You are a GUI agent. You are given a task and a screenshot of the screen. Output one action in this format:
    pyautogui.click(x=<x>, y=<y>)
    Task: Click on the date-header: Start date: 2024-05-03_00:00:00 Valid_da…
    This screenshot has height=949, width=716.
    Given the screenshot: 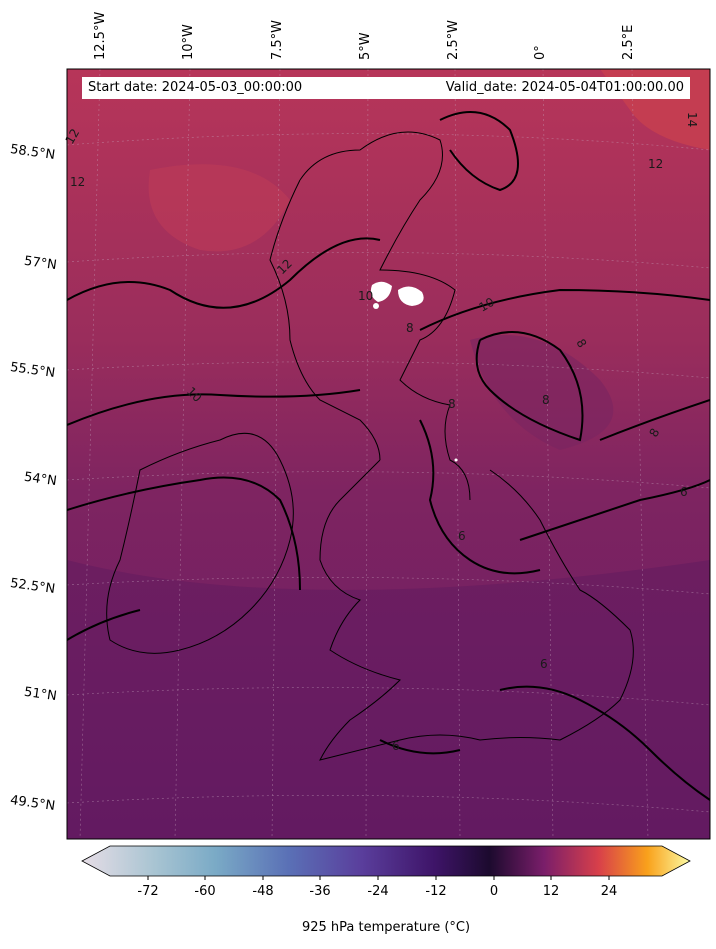 What is the action you would take?
    pyautogui.click(x=386, y=88)
    